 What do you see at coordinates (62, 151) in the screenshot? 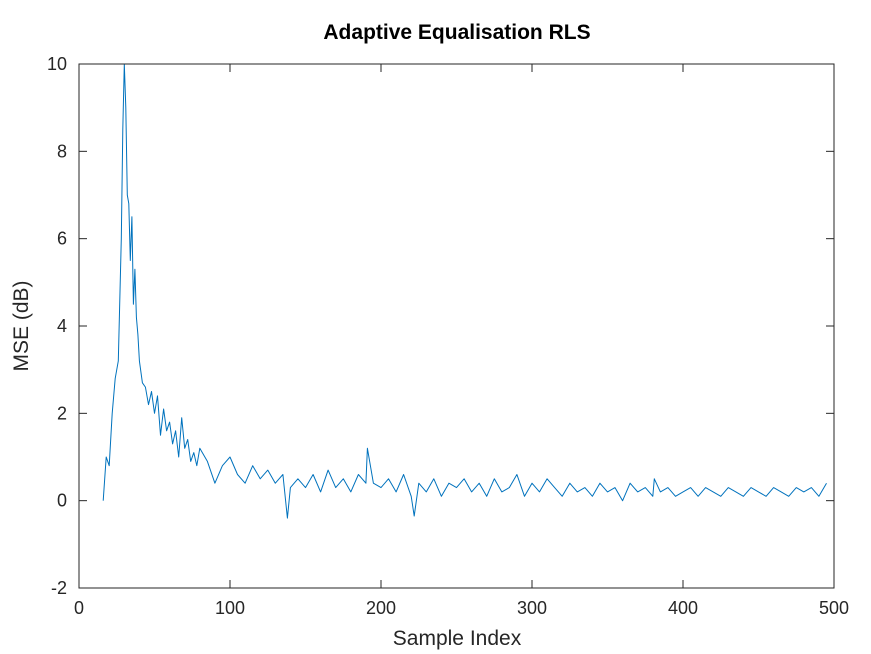
I see `y-tick-label: 8` at bounding box center [62, 151].